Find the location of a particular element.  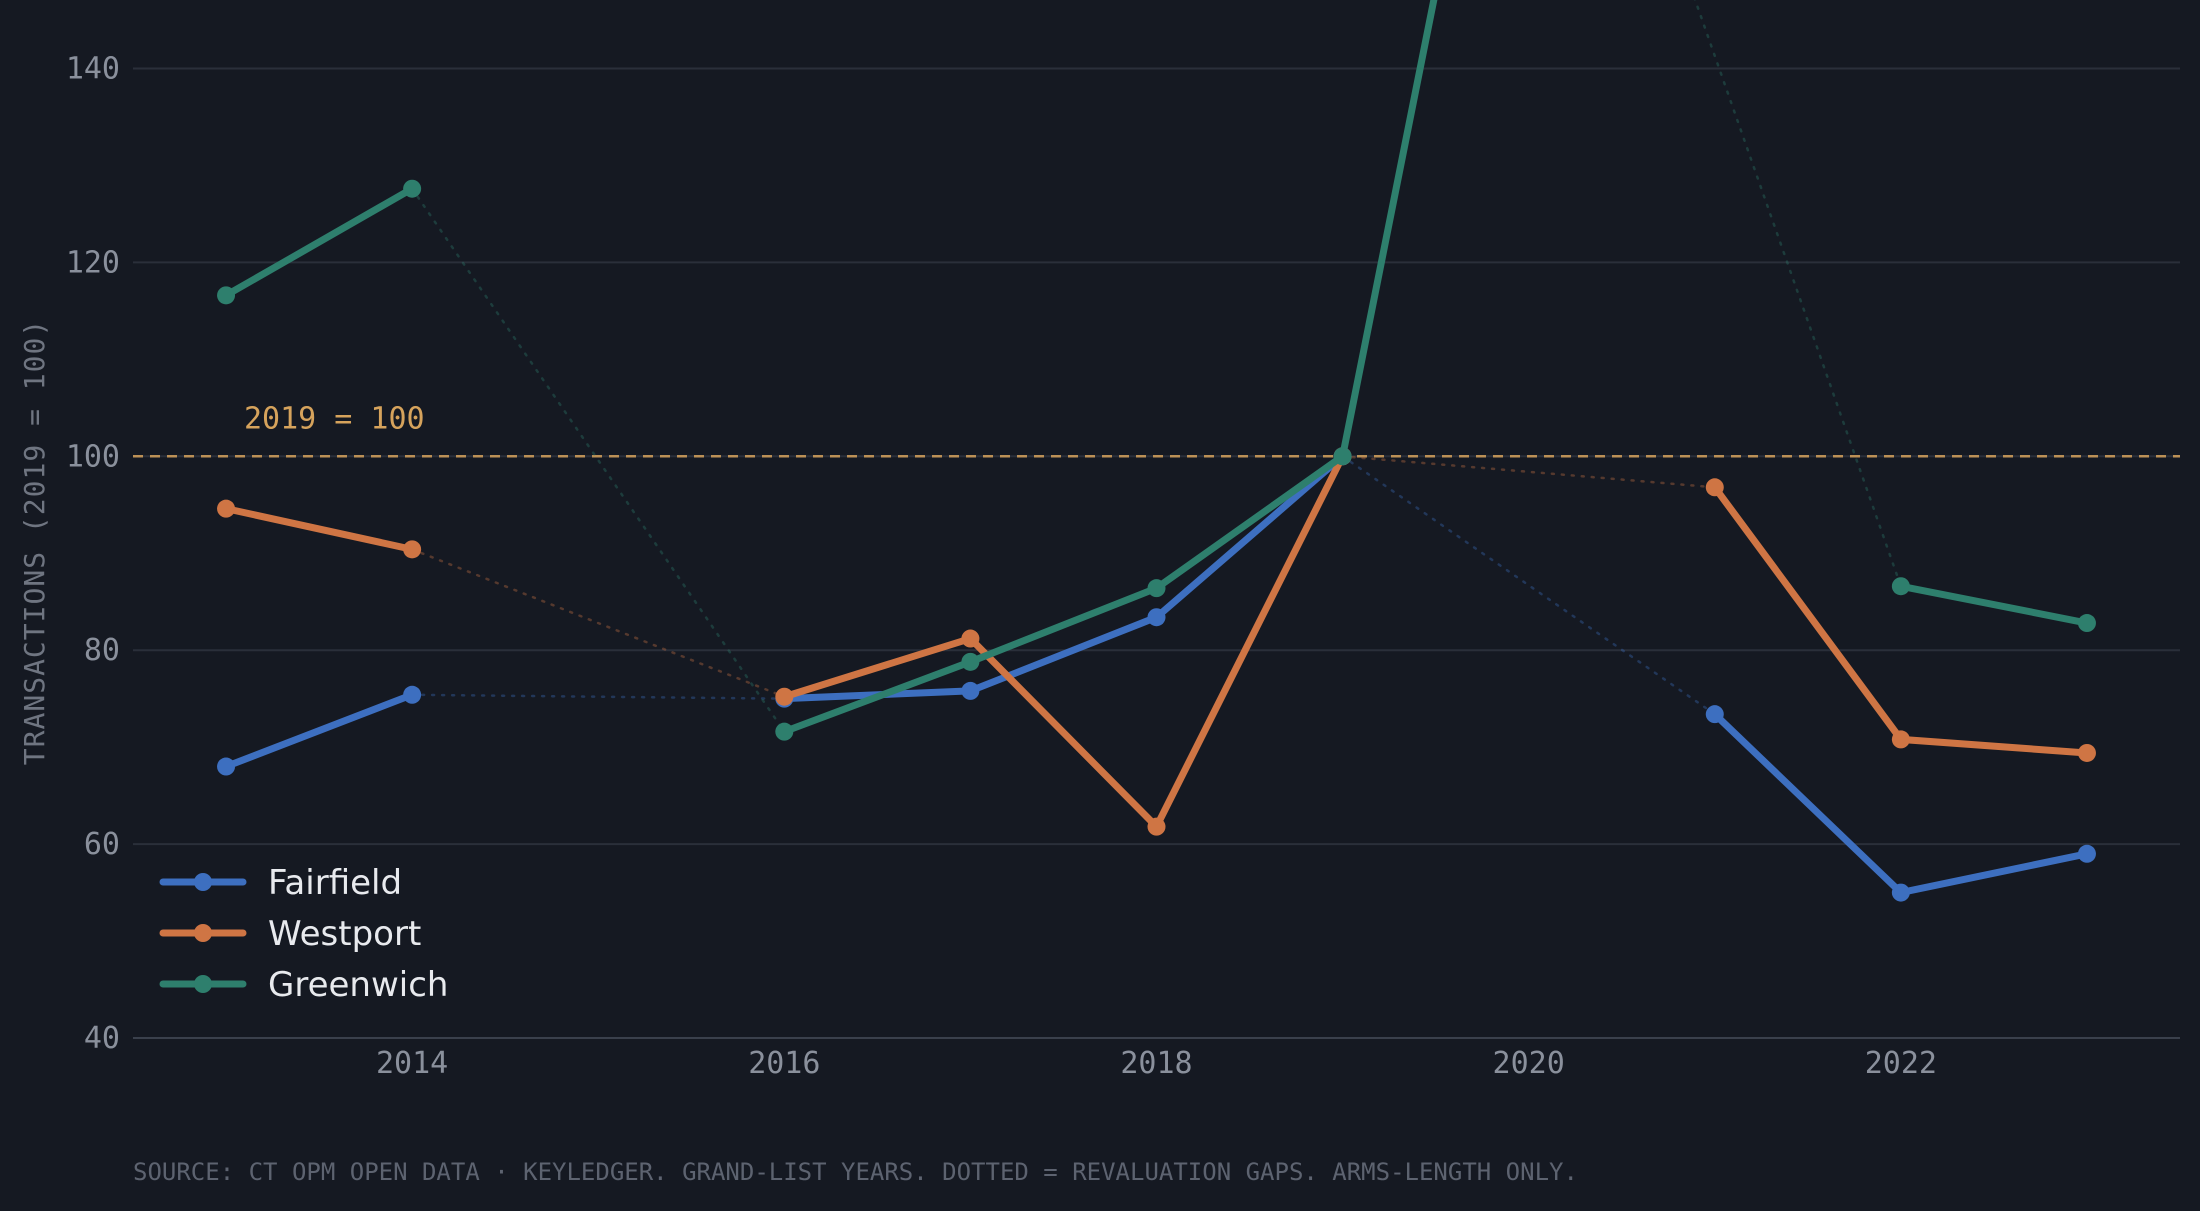

x-tick-label-2018: 2018 is located at coordinates (1156, 1063).